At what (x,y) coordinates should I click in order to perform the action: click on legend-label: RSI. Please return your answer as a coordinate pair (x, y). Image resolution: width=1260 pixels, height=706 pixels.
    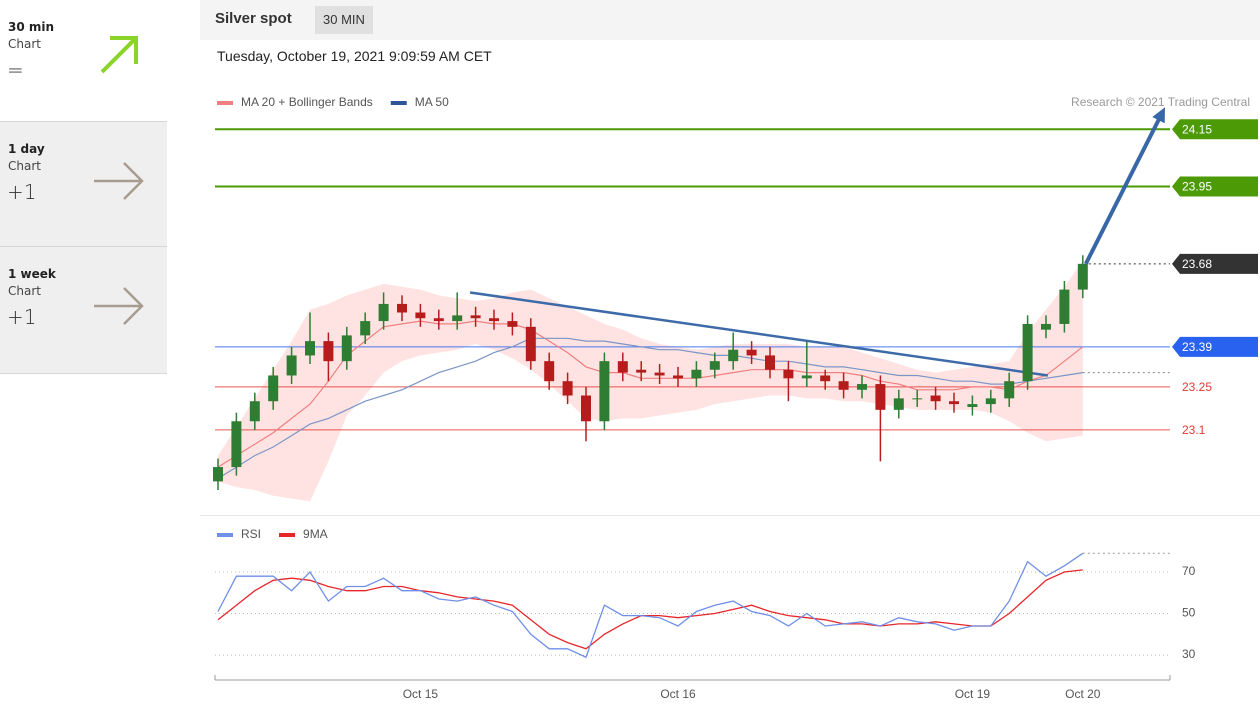
    Looking at the image, I should click on (251, 534).